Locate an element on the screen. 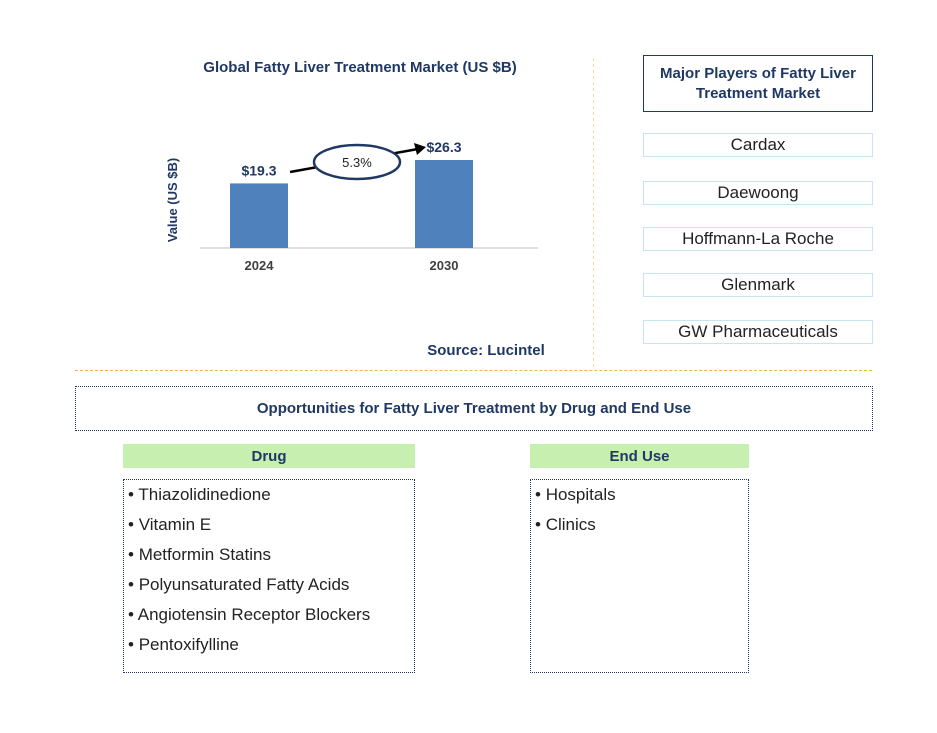 The height and width of the screenshot is (733, 937). segment-header: Drug is located at coordinates (269, 456).